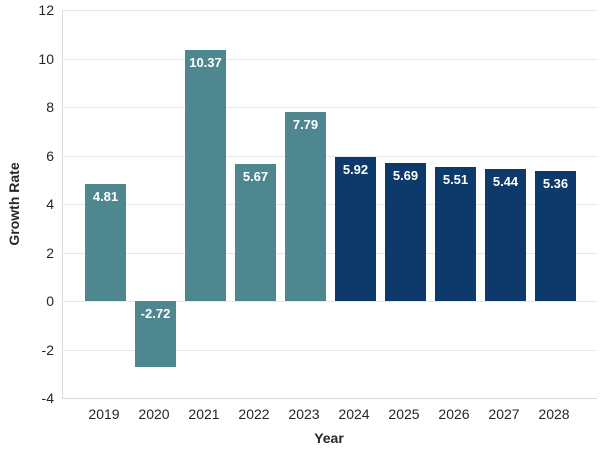 Image resolution: width=600 pixels, height=456 pixels. Describe the element at coordinates (454, 414) in the screenshot. I see `x-tick-label: 2026` at that location.